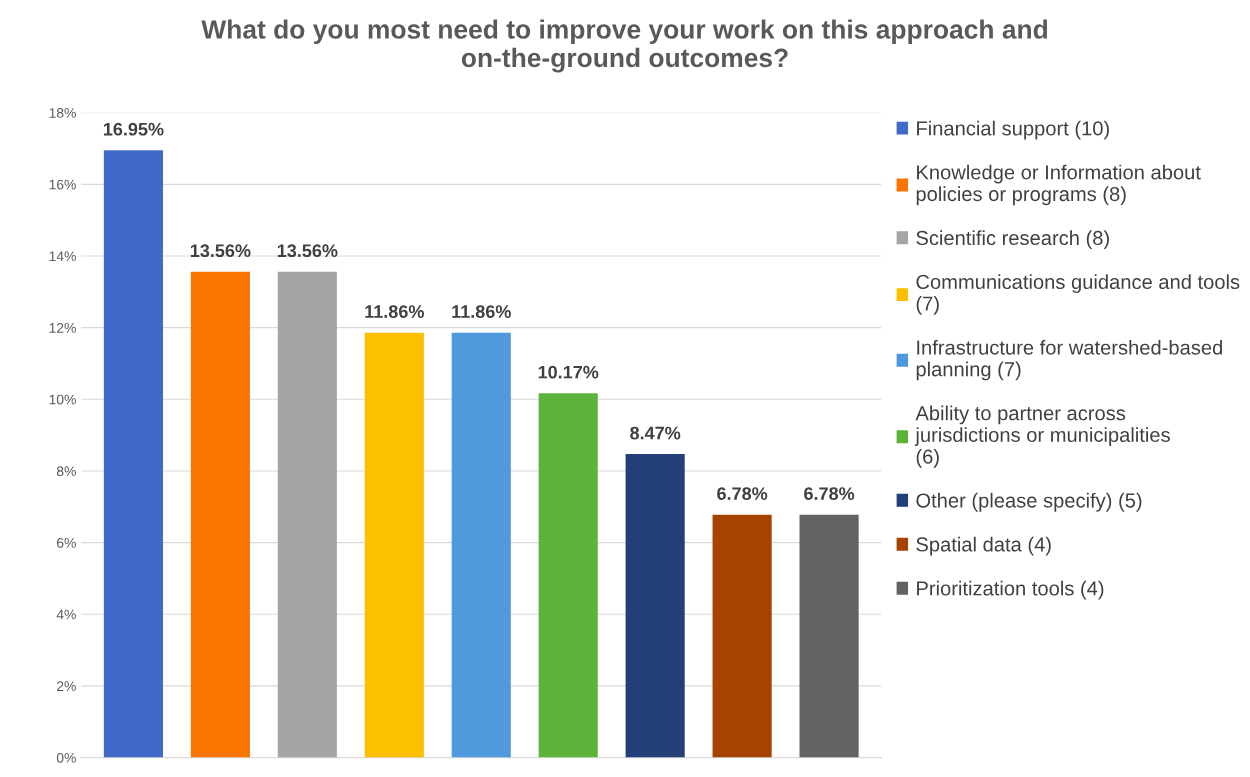  I want to click on y-tick-label: 6%, so click(66, 542).